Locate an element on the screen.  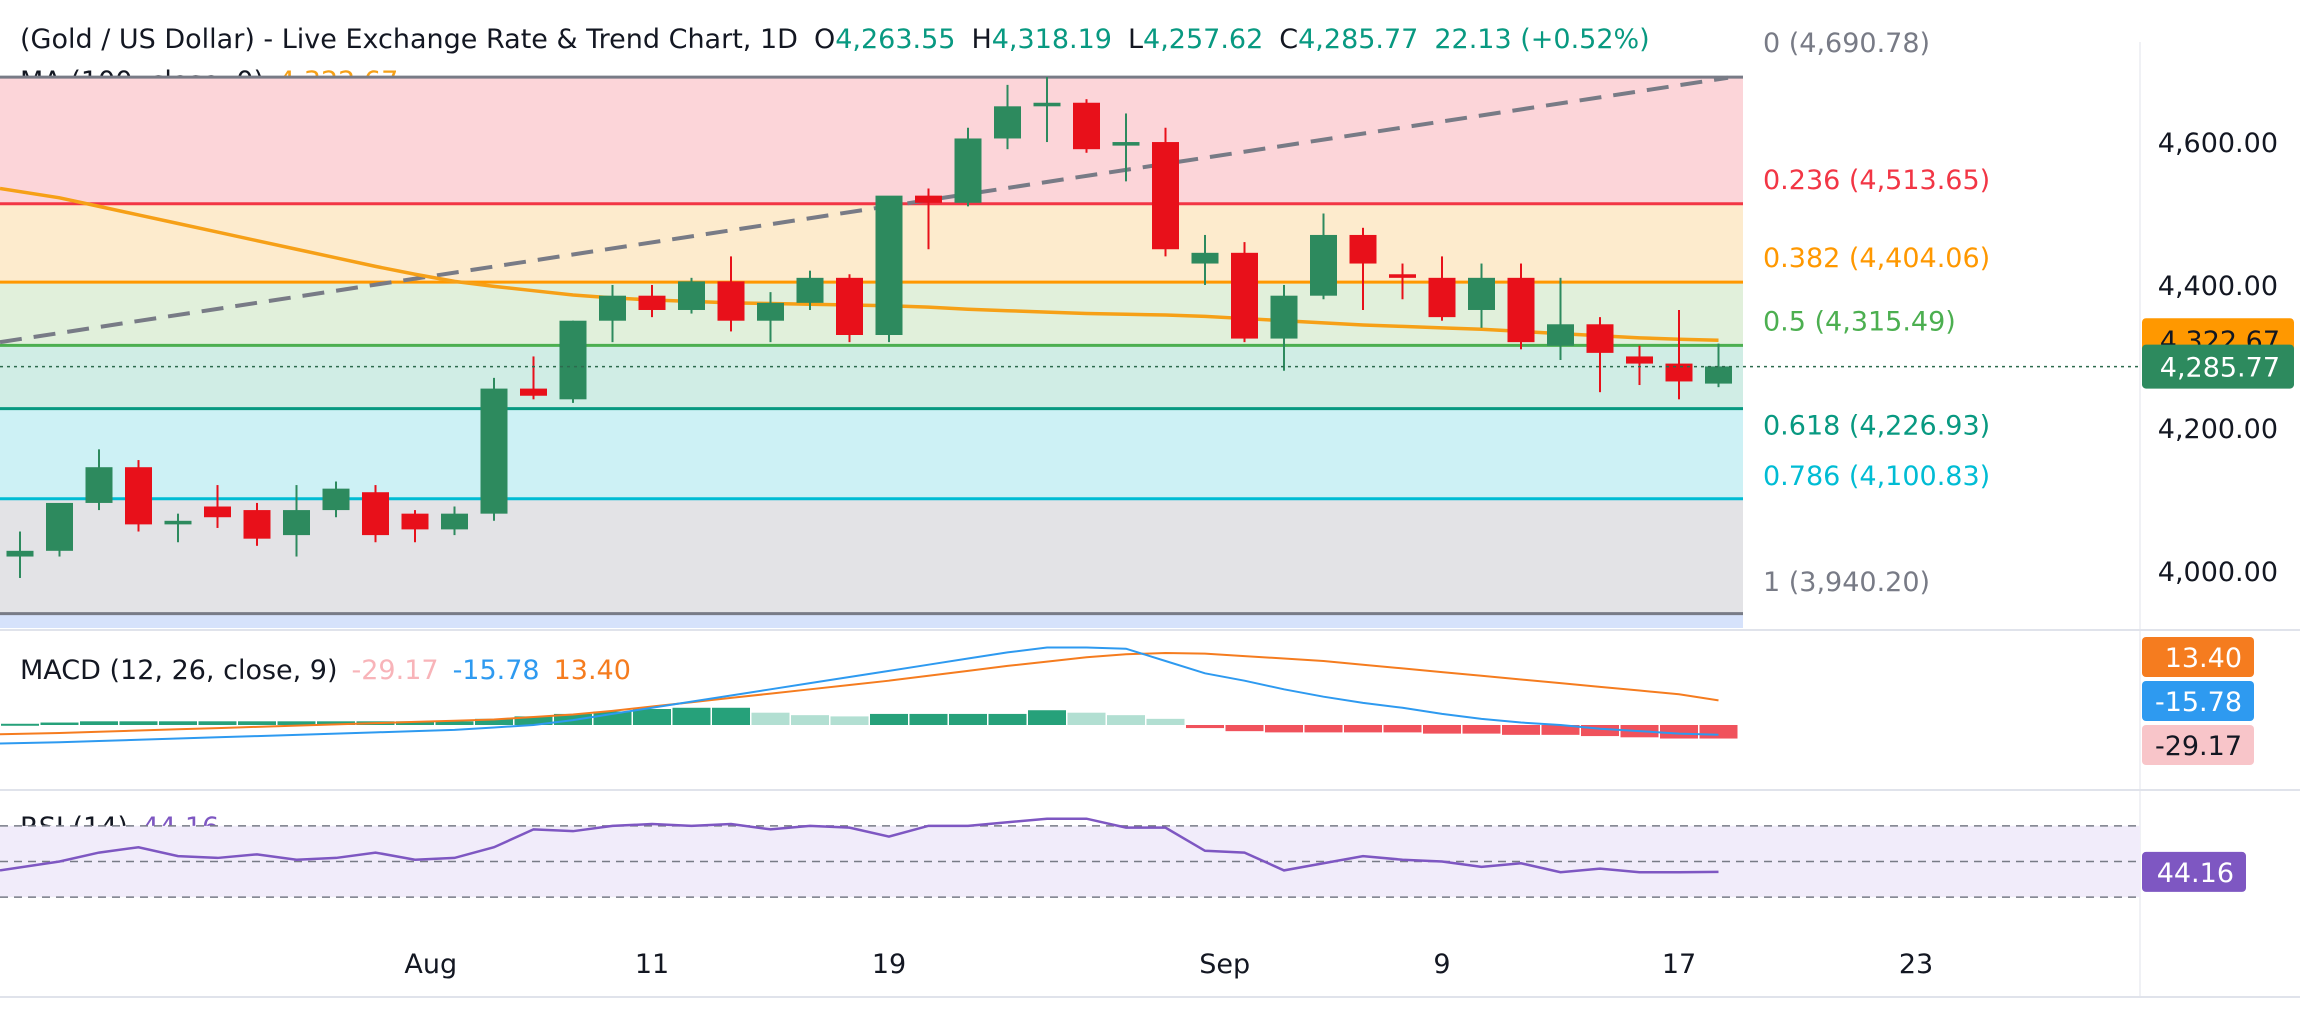
moving-average-line is located at coordinates (859, 264).